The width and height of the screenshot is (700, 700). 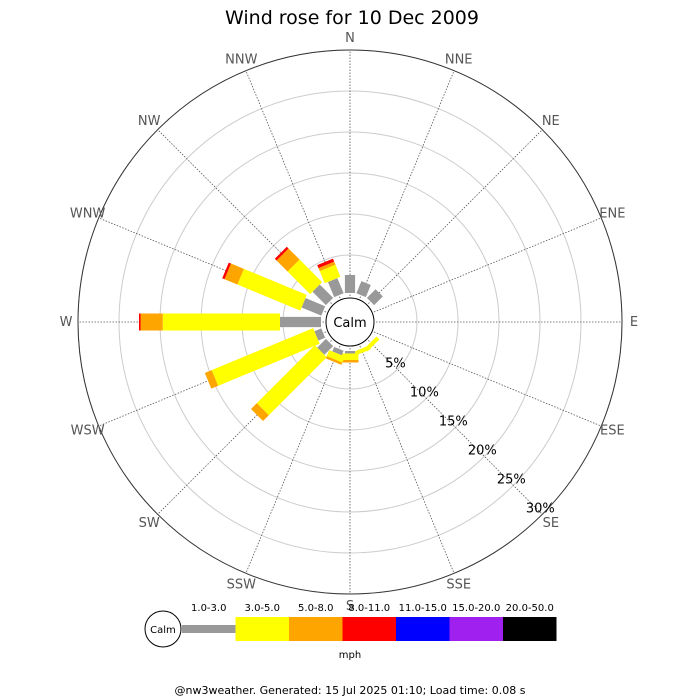 What do you see at coordinates (149, 523) in the screenshot?
I see `direction-label-sw: SW` at bounding box center [149, 523].